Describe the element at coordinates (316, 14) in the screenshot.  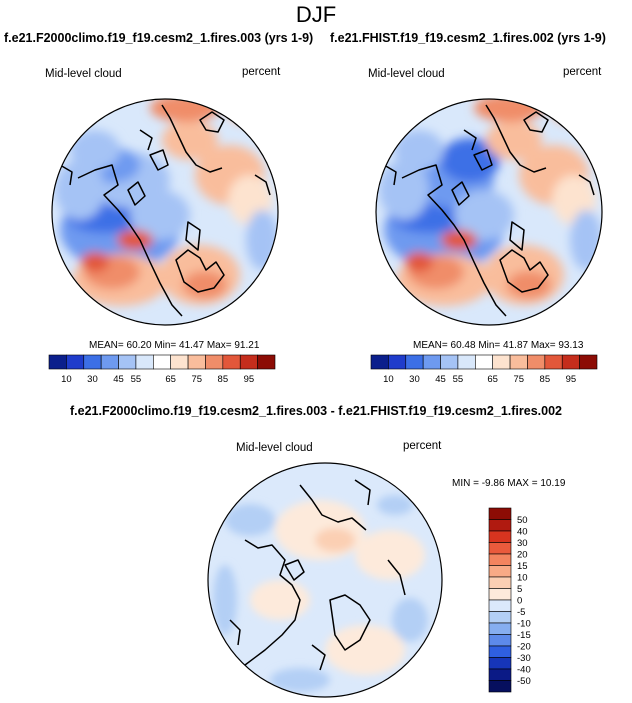
I see `season-title: DJF` at that location.